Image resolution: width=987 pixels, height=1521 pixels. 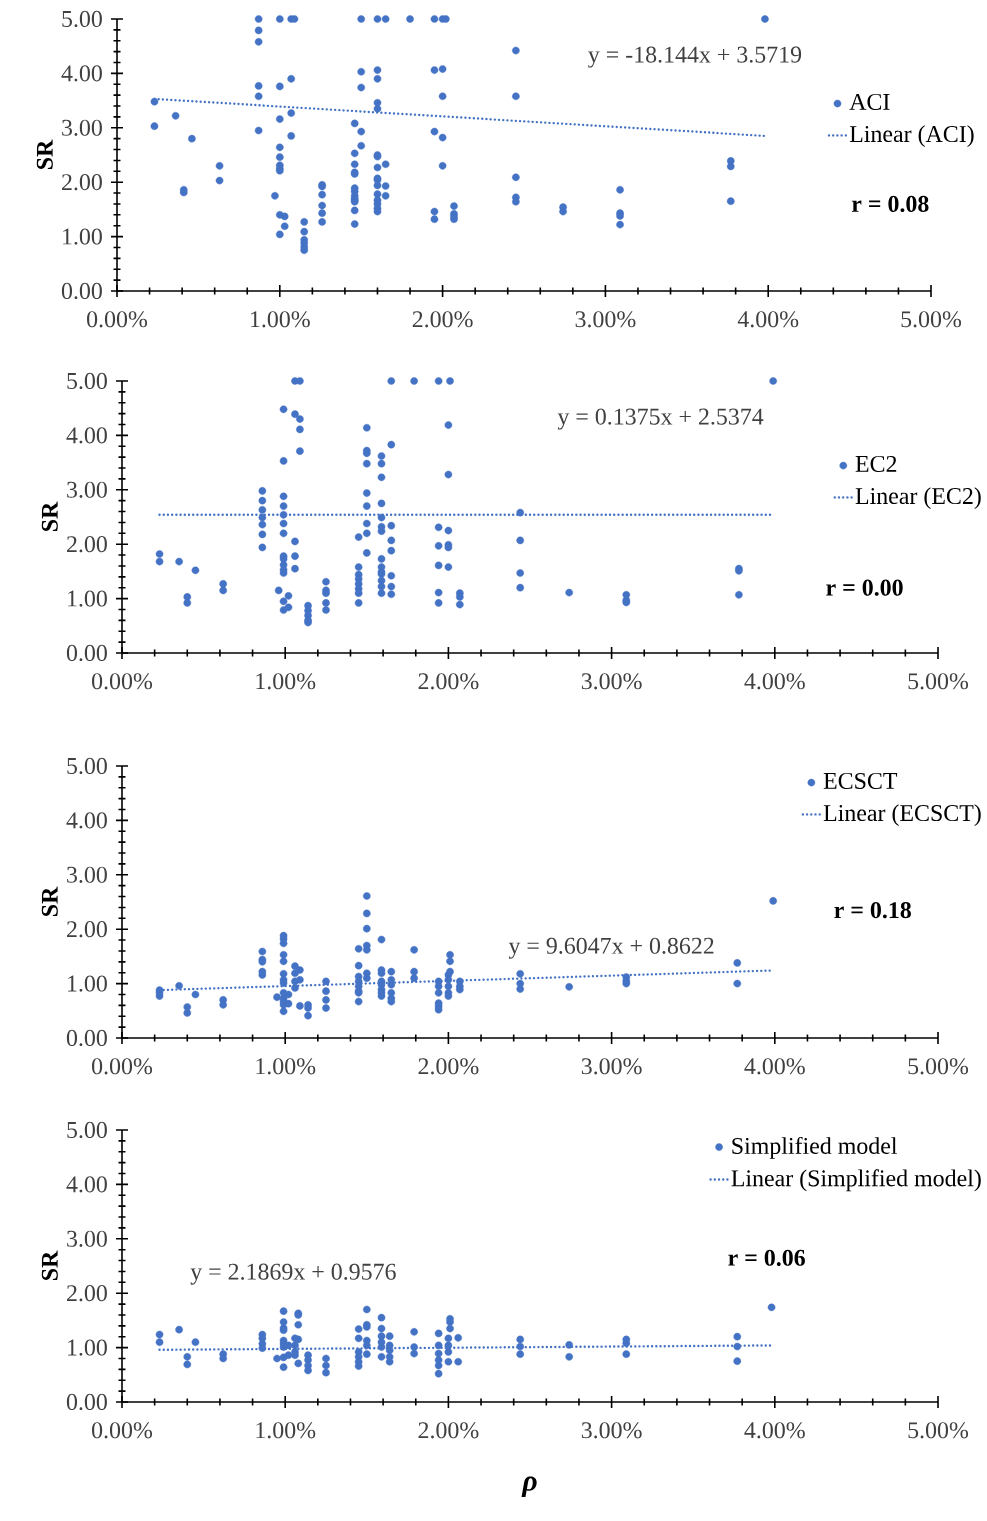 I want to click on annotation: y = 9.6047x + 0.8622, so click(x=611, y=948).